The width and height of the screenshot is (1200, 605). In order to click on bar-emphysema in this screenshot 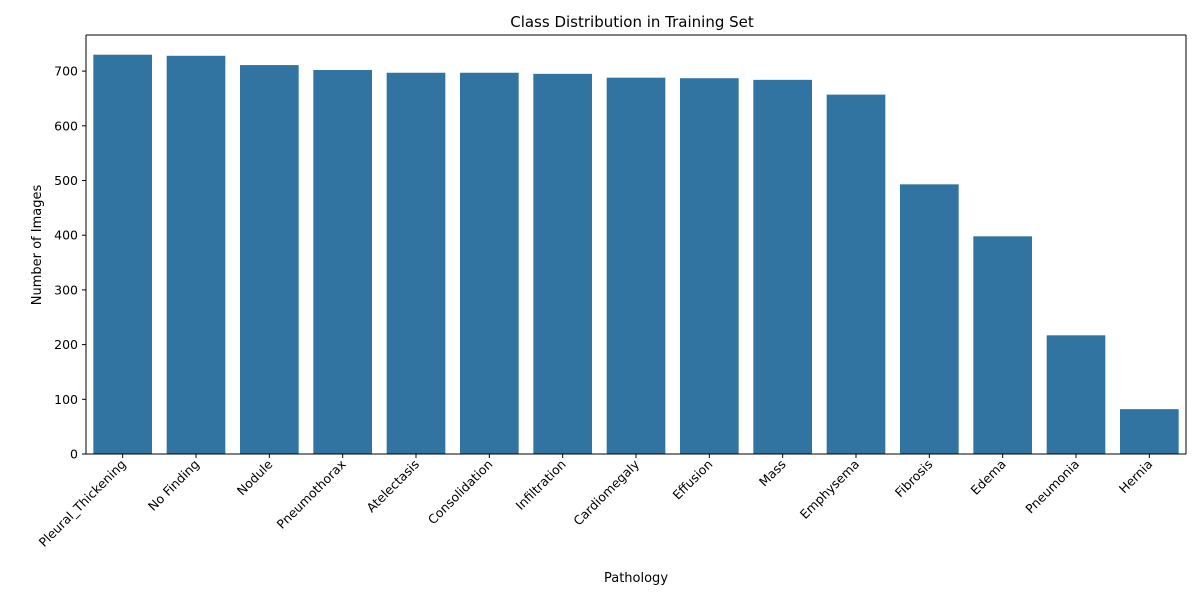, I will do `click(856, 274)`.